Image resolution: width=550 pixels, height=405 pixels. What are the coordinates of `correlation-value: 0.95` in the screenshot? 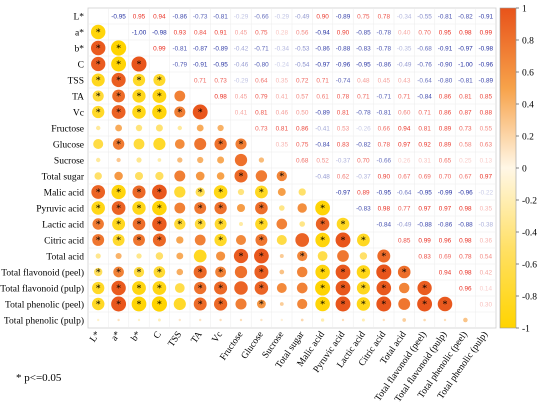 It's located at (139, 17).